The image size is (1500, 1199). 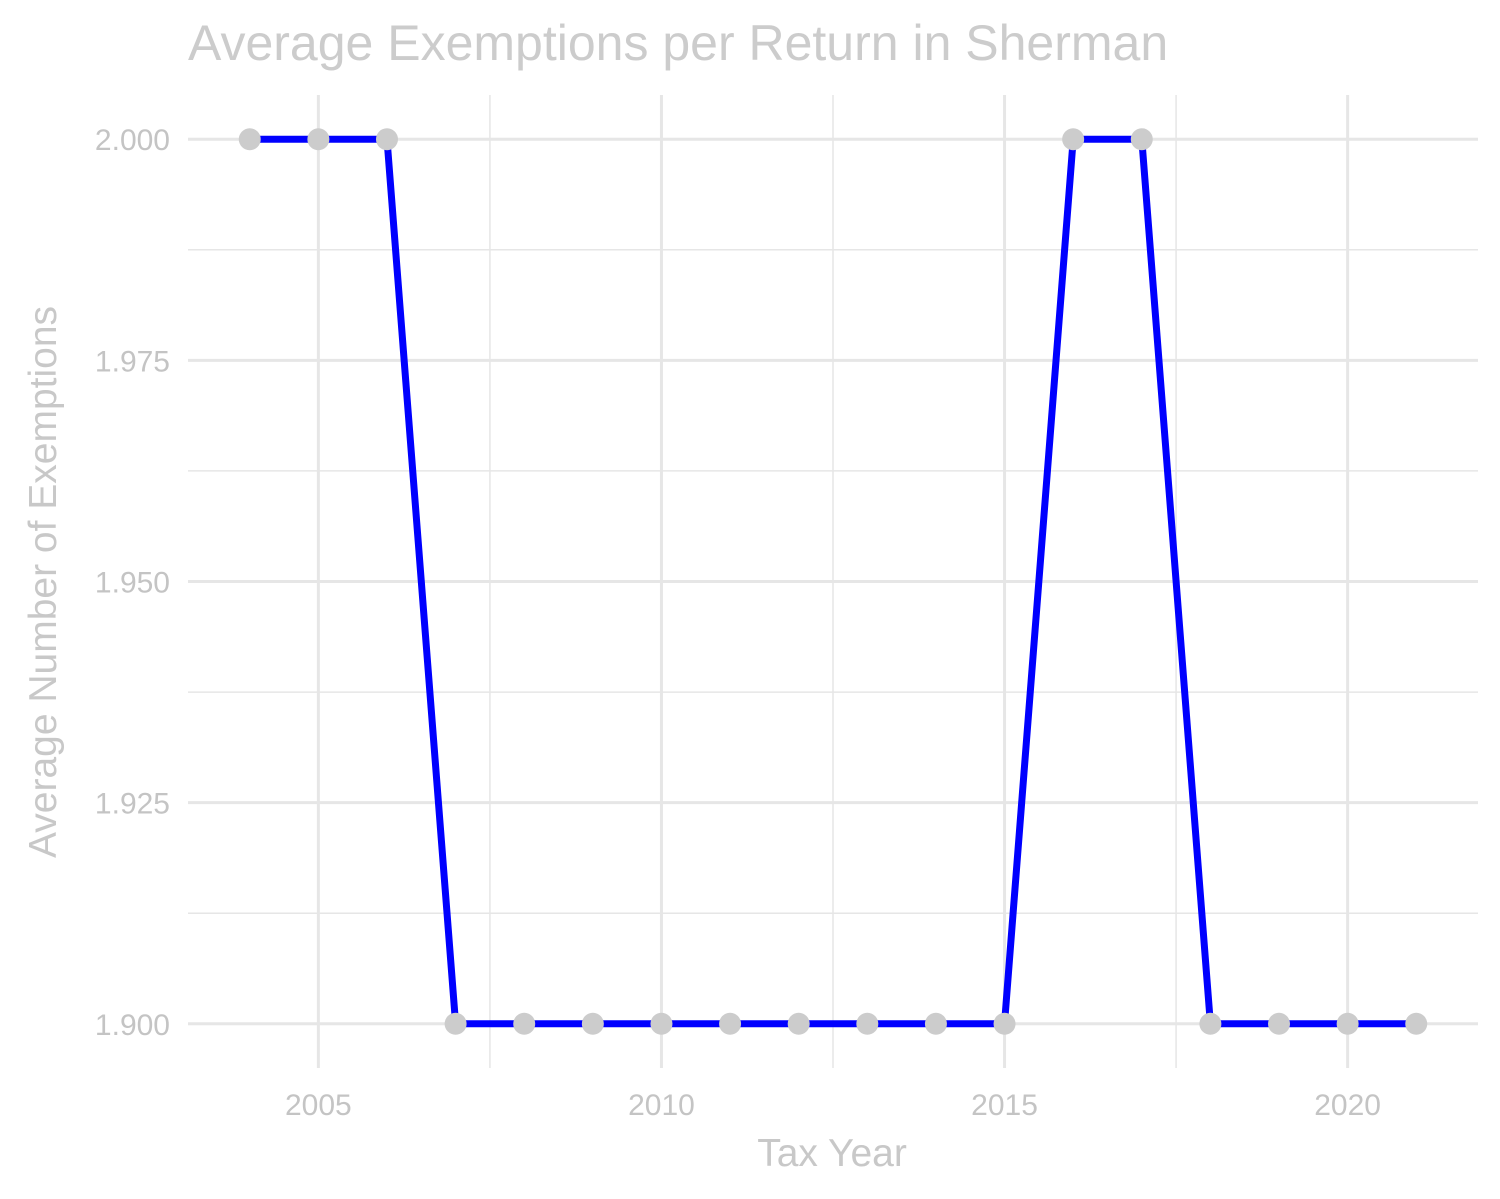 I want to click on x-tick-label: 2010, so click(x=661, y=1105).